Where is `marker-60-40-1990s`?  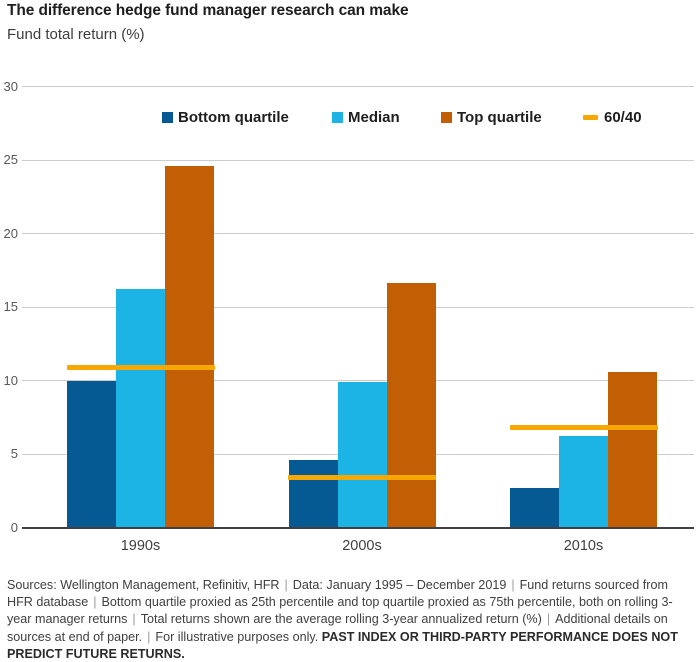 marker-60-40-1990s is located at coordinates (140, 367).